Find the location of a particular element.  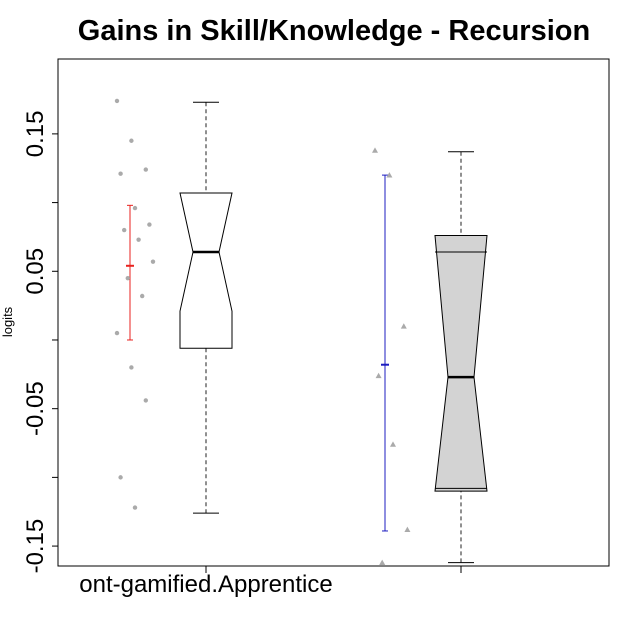

y-axis-label: logits is located at coordinates (7, 321).